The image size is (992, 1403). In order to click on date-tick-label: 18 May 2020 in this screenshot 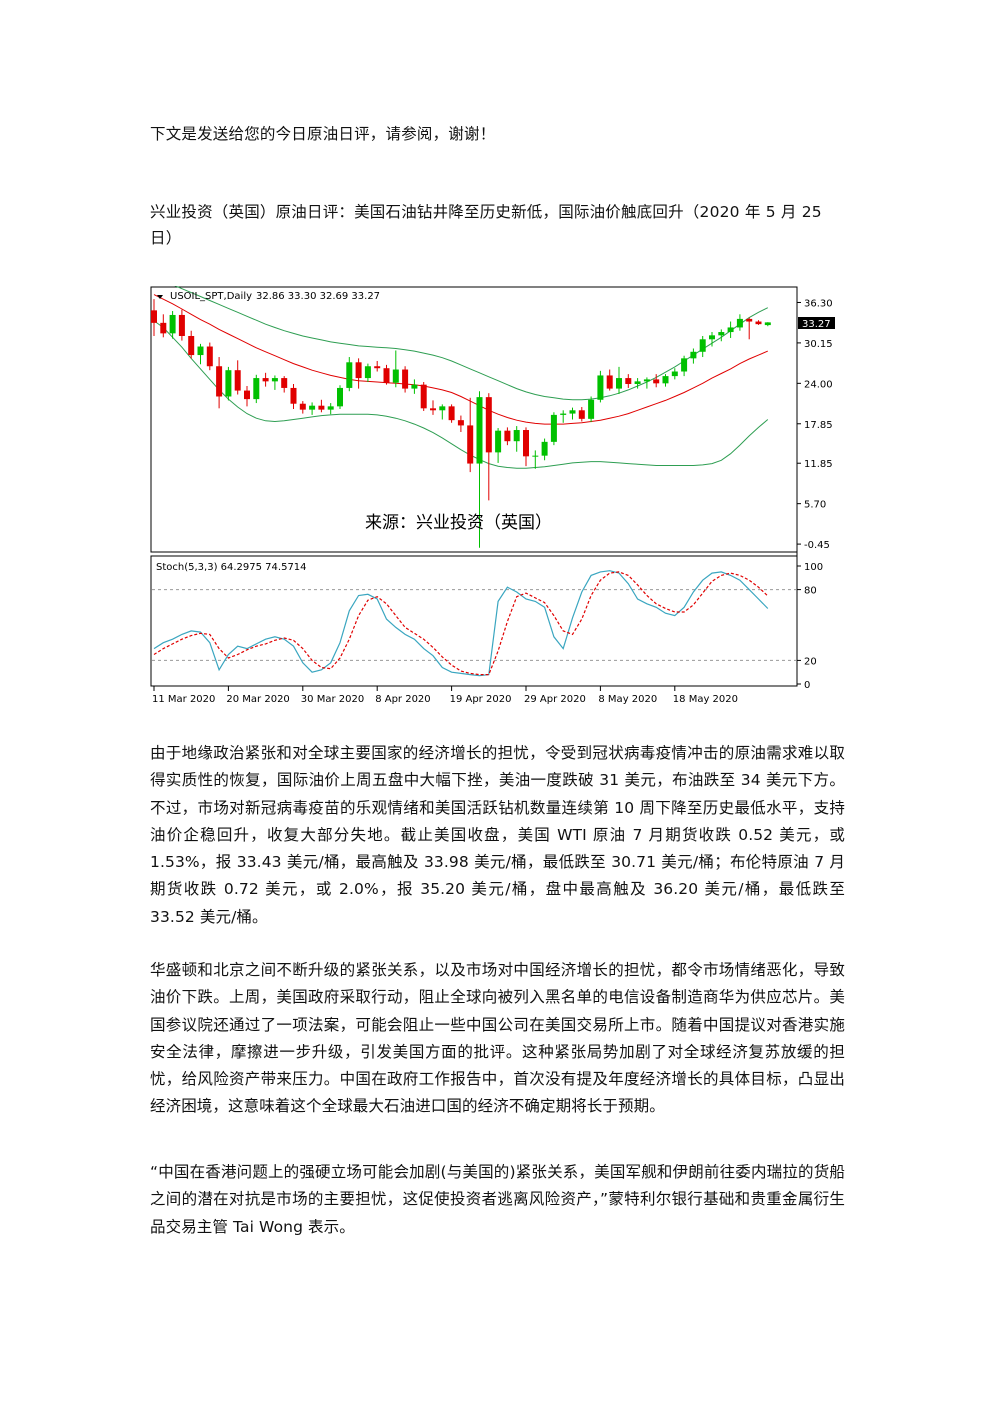, I will do `click(705, 699)`.